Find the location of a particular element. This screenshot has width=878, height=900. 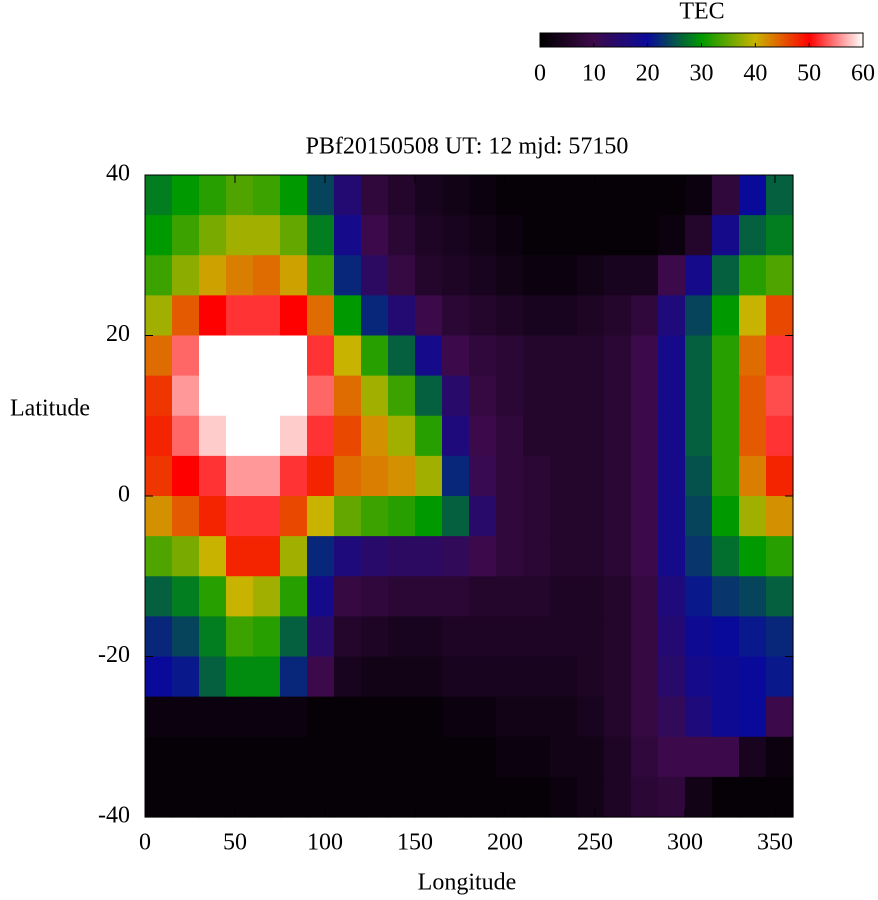

colorbar-tick-label: 60 is located at coordinates (863, 74).